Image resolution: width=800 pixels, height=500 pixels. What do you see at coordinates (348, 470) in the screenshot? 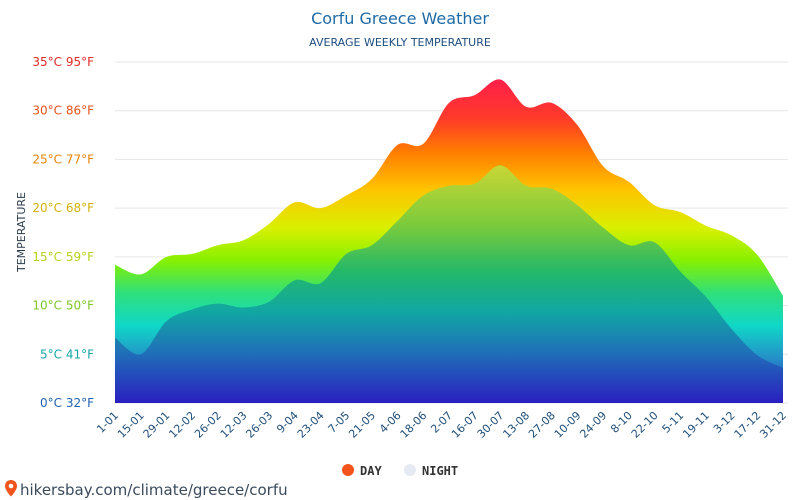
I see `legend-marker-day` at bounding box center [348, 470].